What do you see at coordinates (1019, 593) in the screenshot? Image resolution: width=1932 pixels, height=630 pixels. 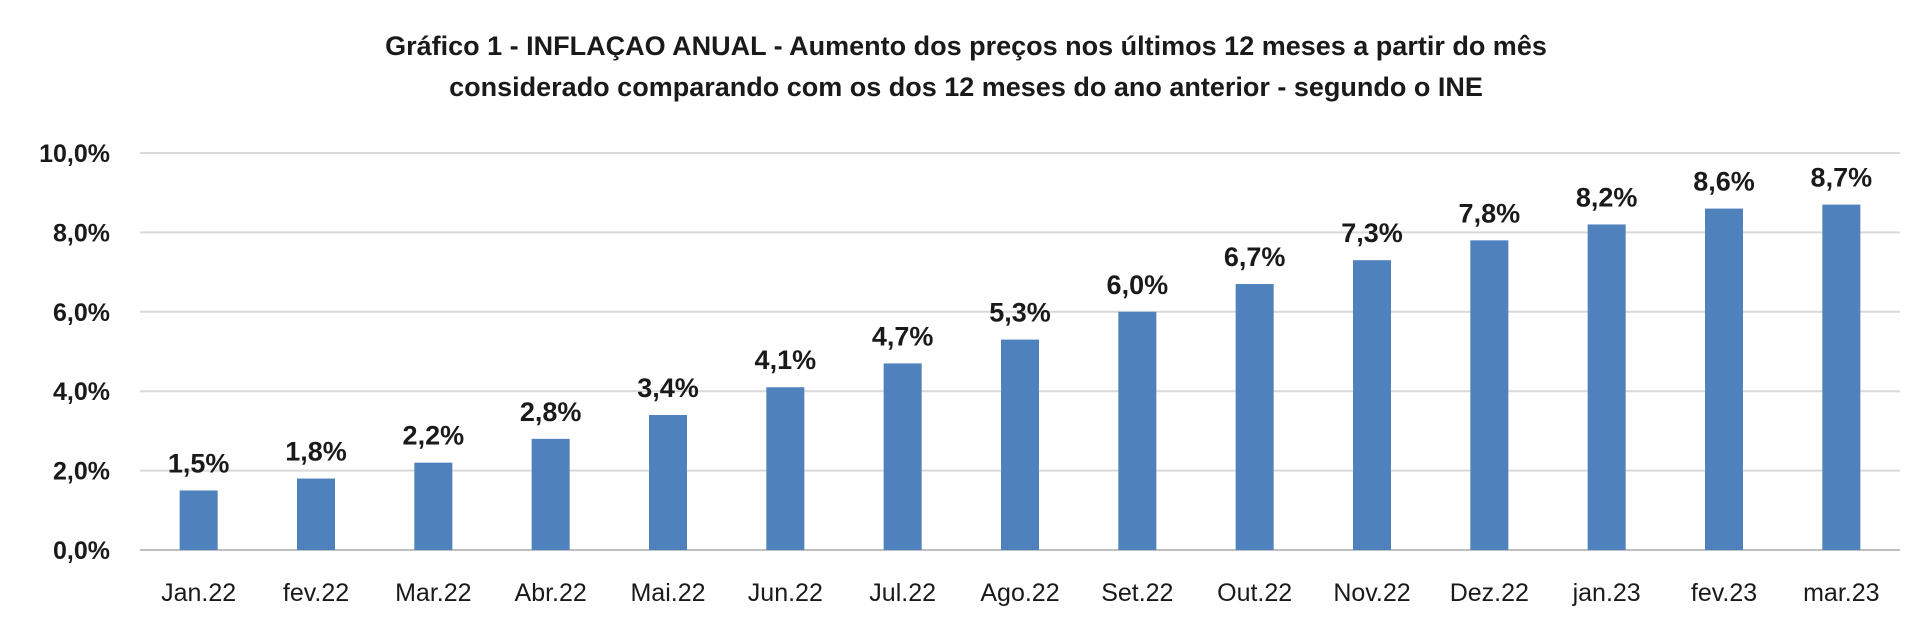 I see `x-tick-label: Ago.22` at bounding box center [1019, 593].